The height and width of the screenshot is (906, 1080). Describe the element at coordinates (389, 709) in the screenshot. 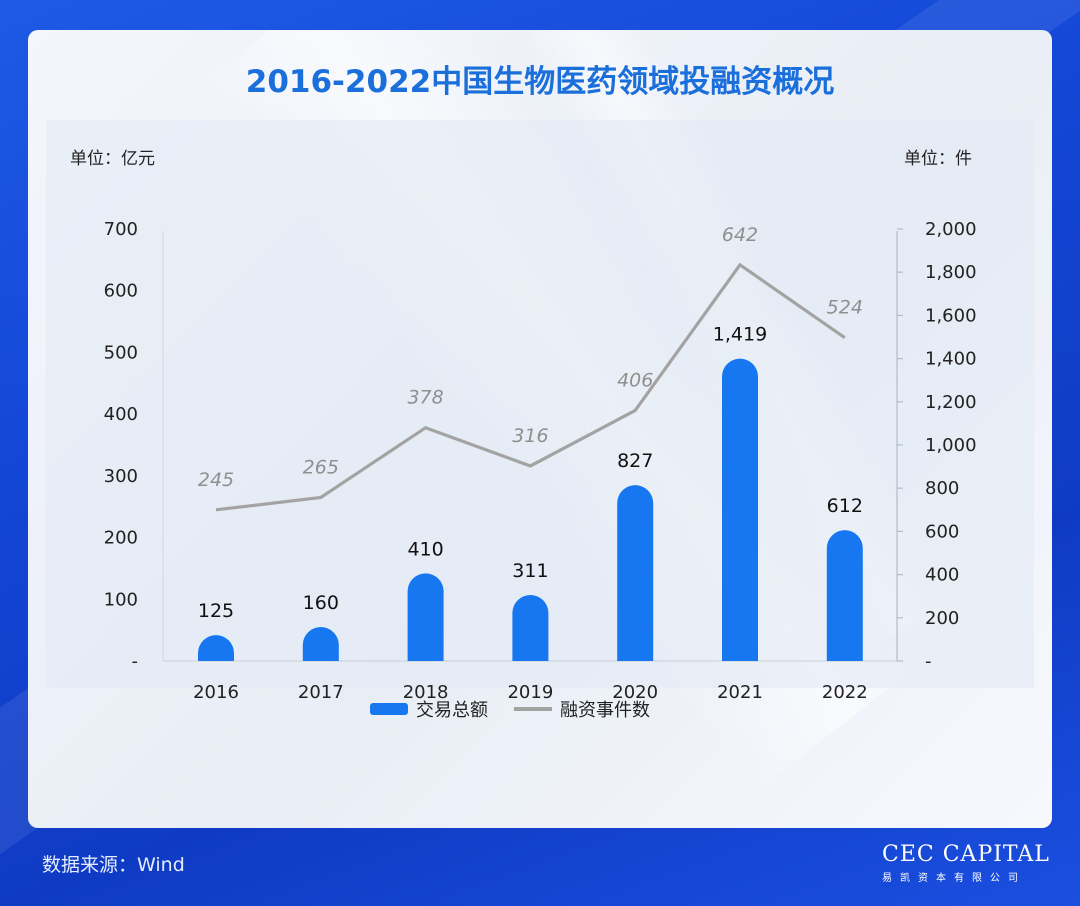

I see `legend-bar-swatch` at that location.